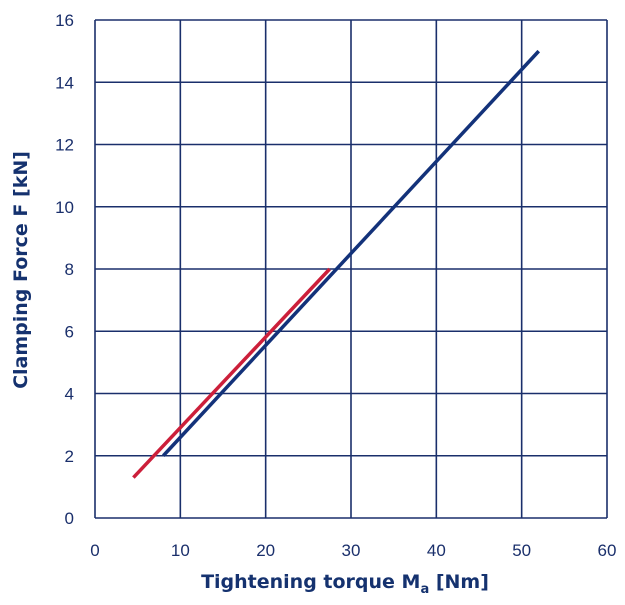  What do you see at coordinates (69, 518) in the screenshot?
I see `y-tick-label: 0` at bounding box center [69, 518].